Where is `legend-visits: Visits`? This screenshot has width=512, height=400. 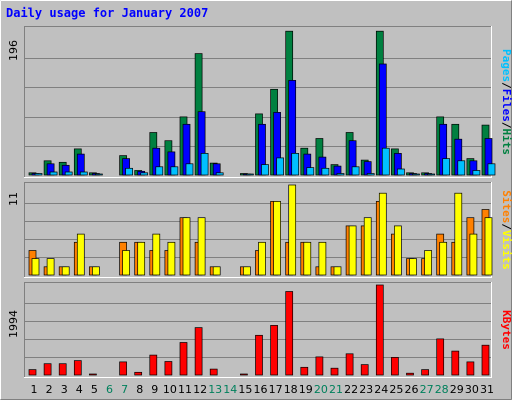 legend-visits: Visits is located at coordinates (506, 250).